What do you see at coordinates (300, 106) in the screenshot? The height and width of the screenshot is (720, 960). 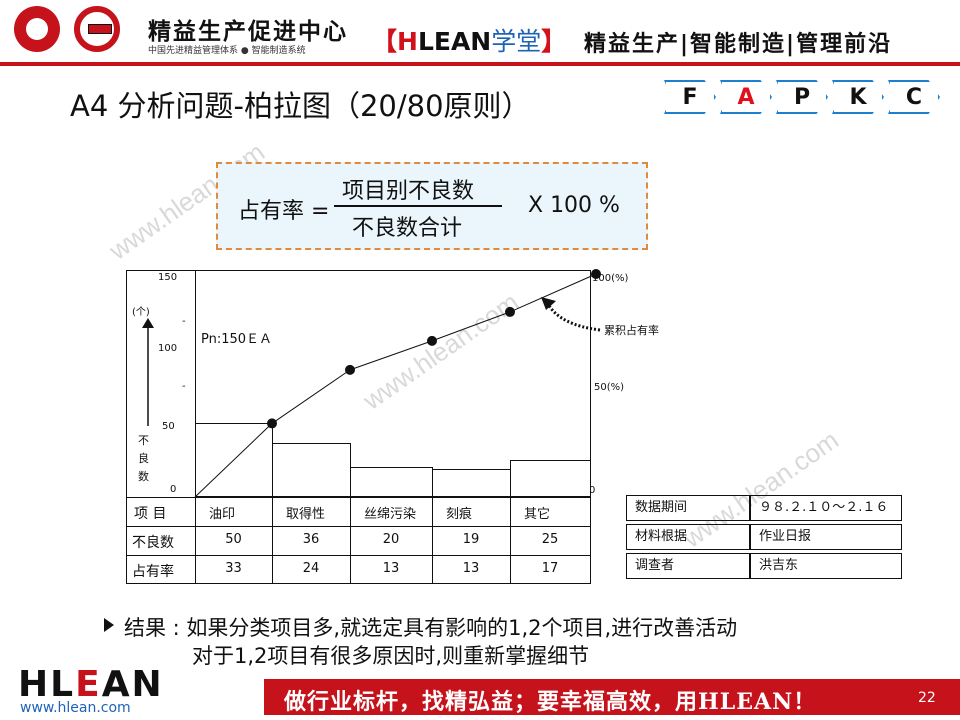 I see `slide-title: A4 分析问题-柏拉图（20/80原则）` at bounding box center [300, 106].